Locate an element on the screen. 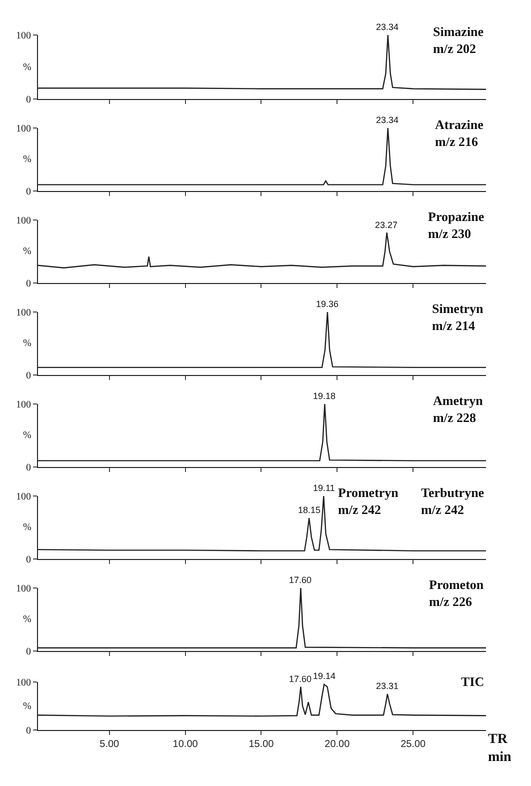 The height and width of the screenshot is (786, 531). annotation: Prometon m/z 226 is located at coordinates (456, 593).